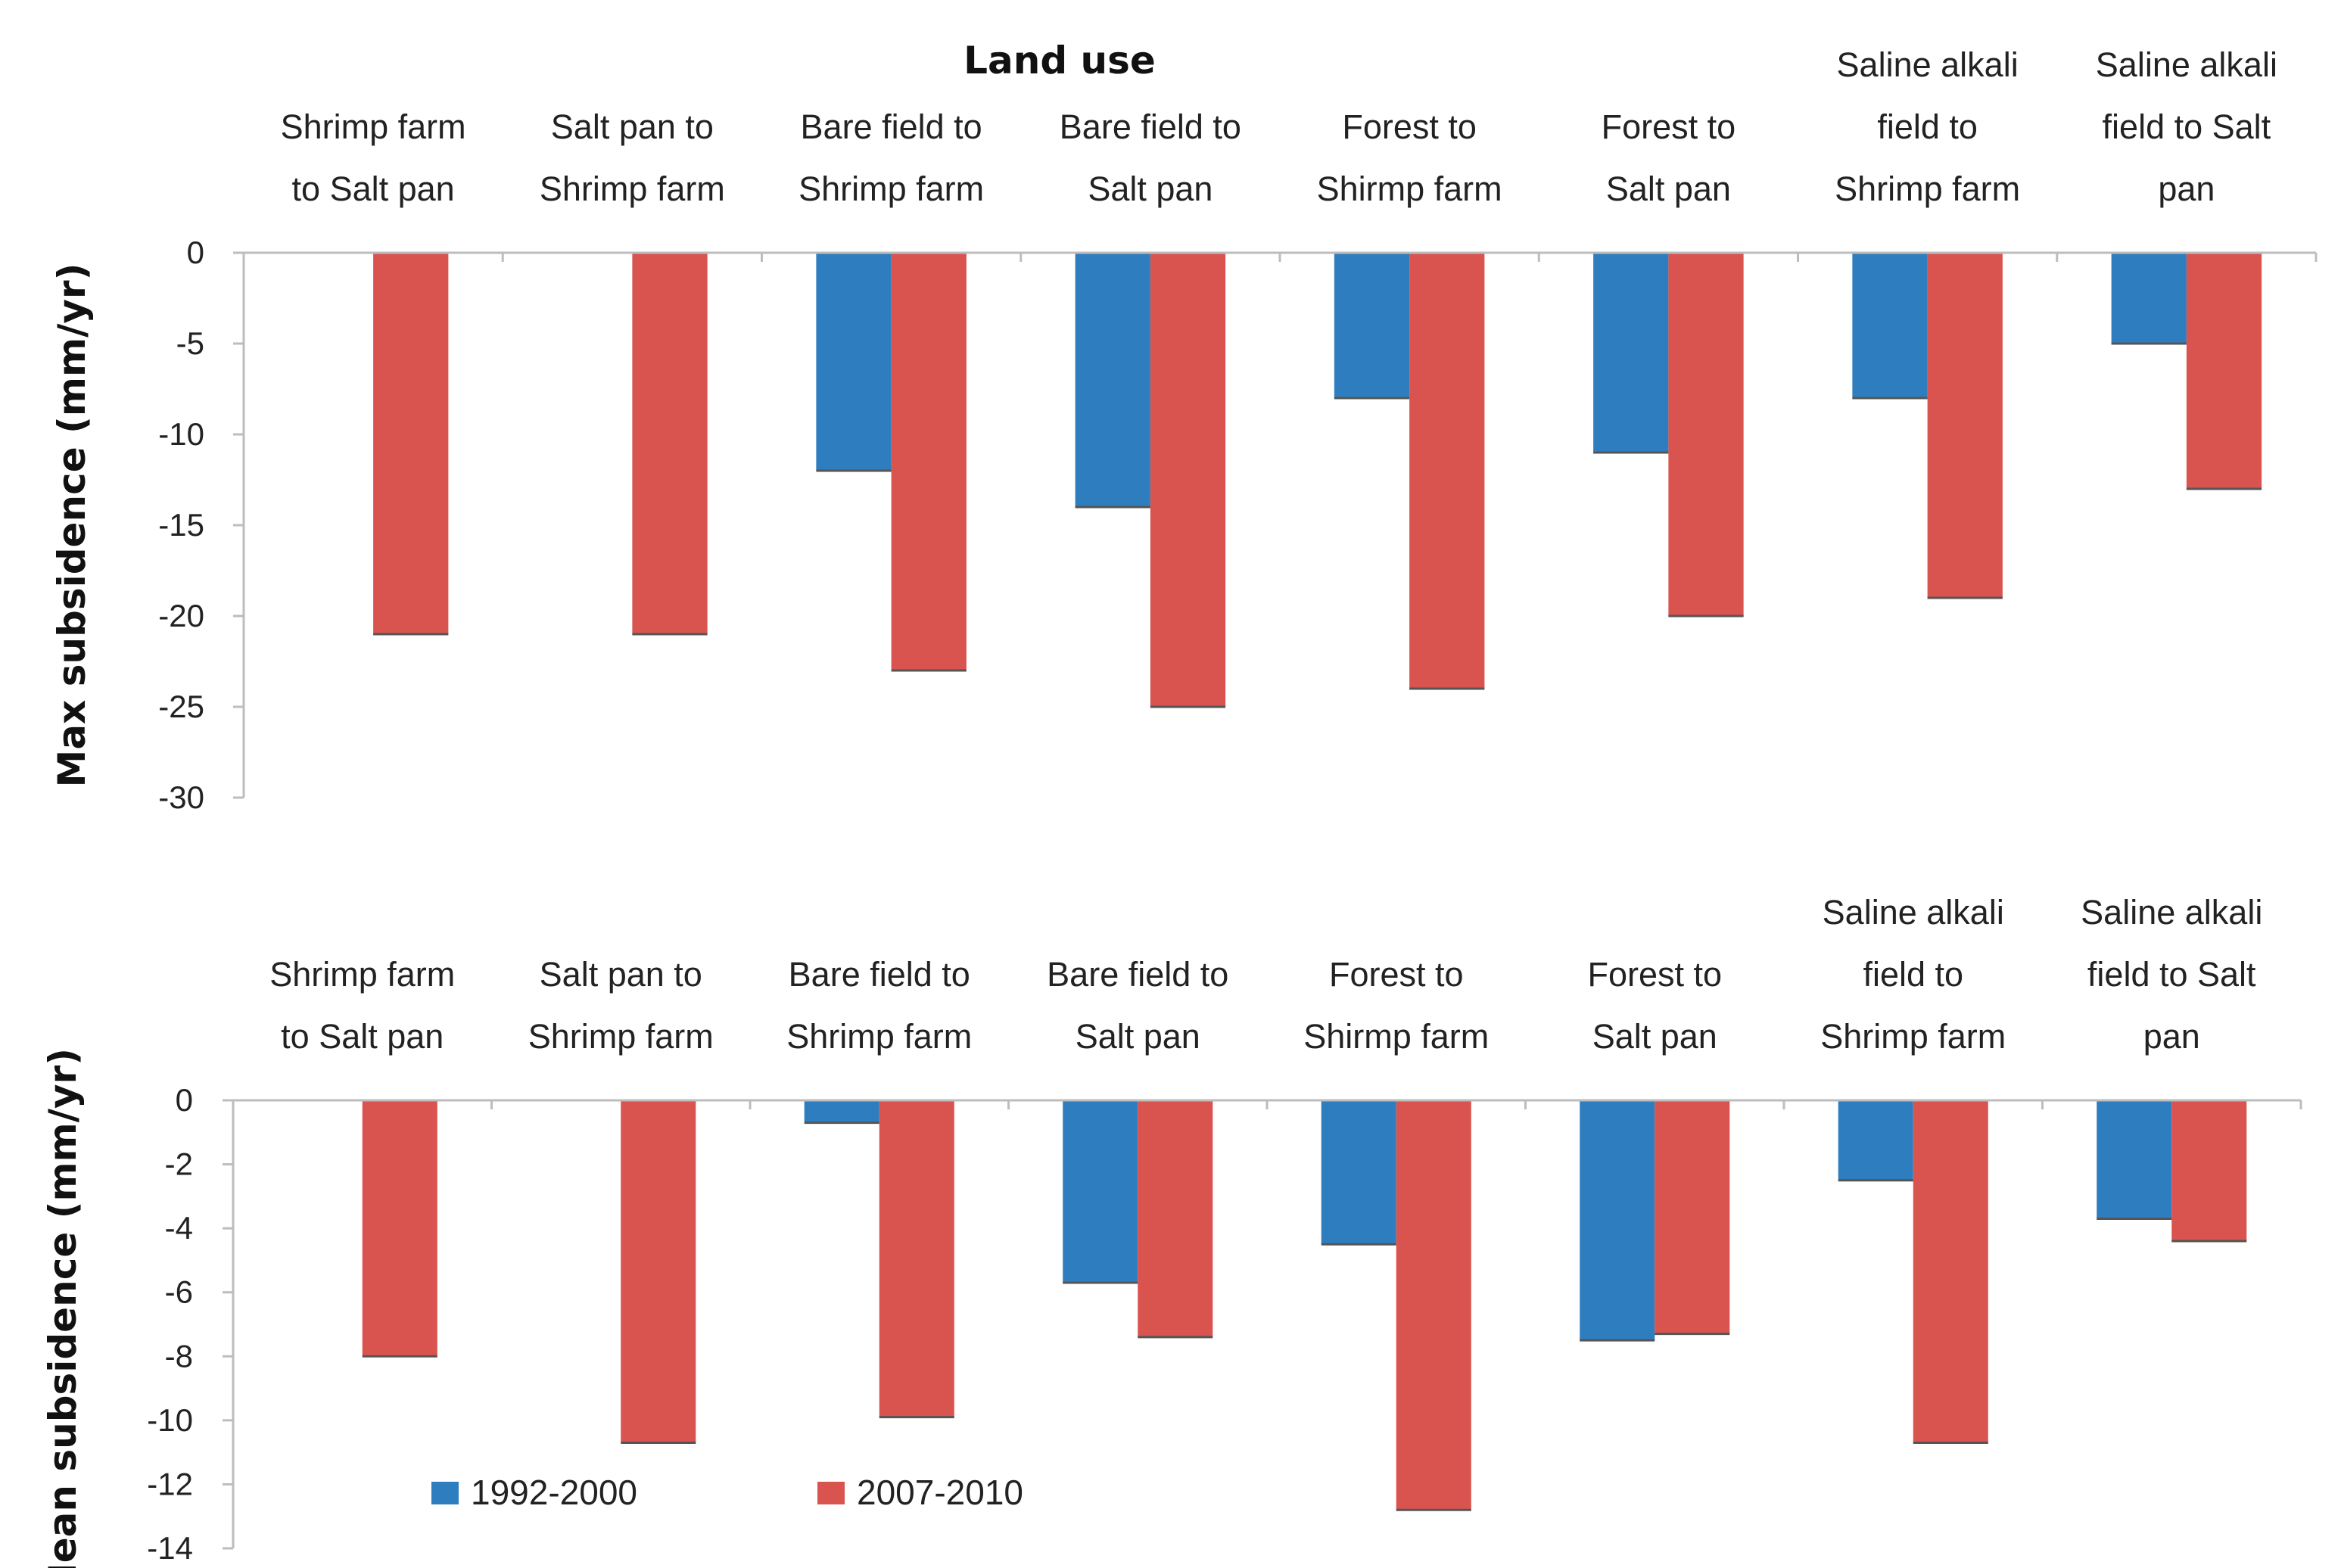 The width and height of the screenshot is (2341, 1568). Describe the element at coordinates (179, 1228) in the screenshot. I see `y-tick-label: -4` at that location.